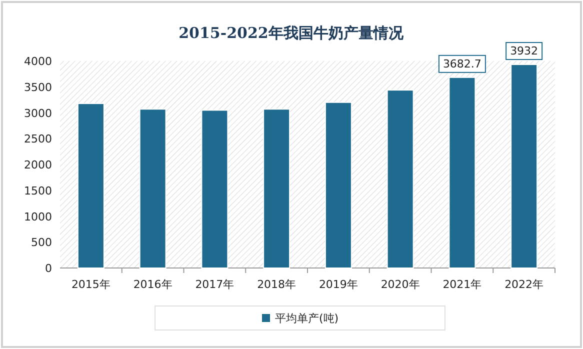 This screenshot has height=349, width=583. What do you see at coordinates (38, 165) in the screenshot?
I see `y-tick-label: 2000` at bounding box center [38, 165].